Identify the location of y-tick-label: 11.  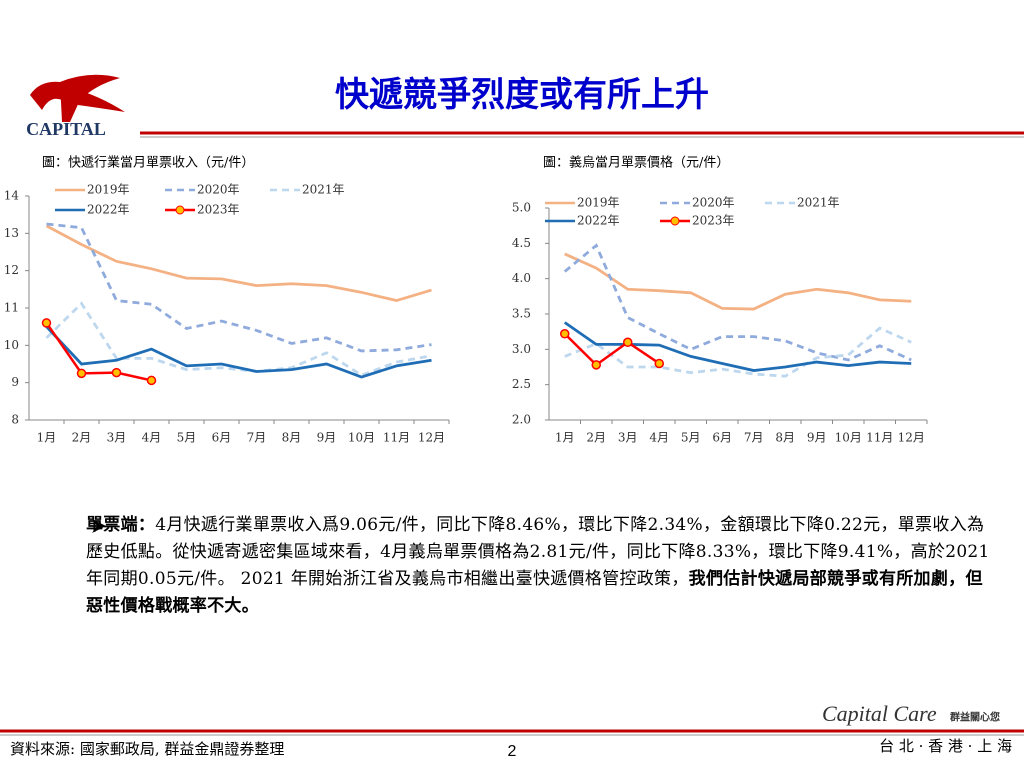
(11, 308).